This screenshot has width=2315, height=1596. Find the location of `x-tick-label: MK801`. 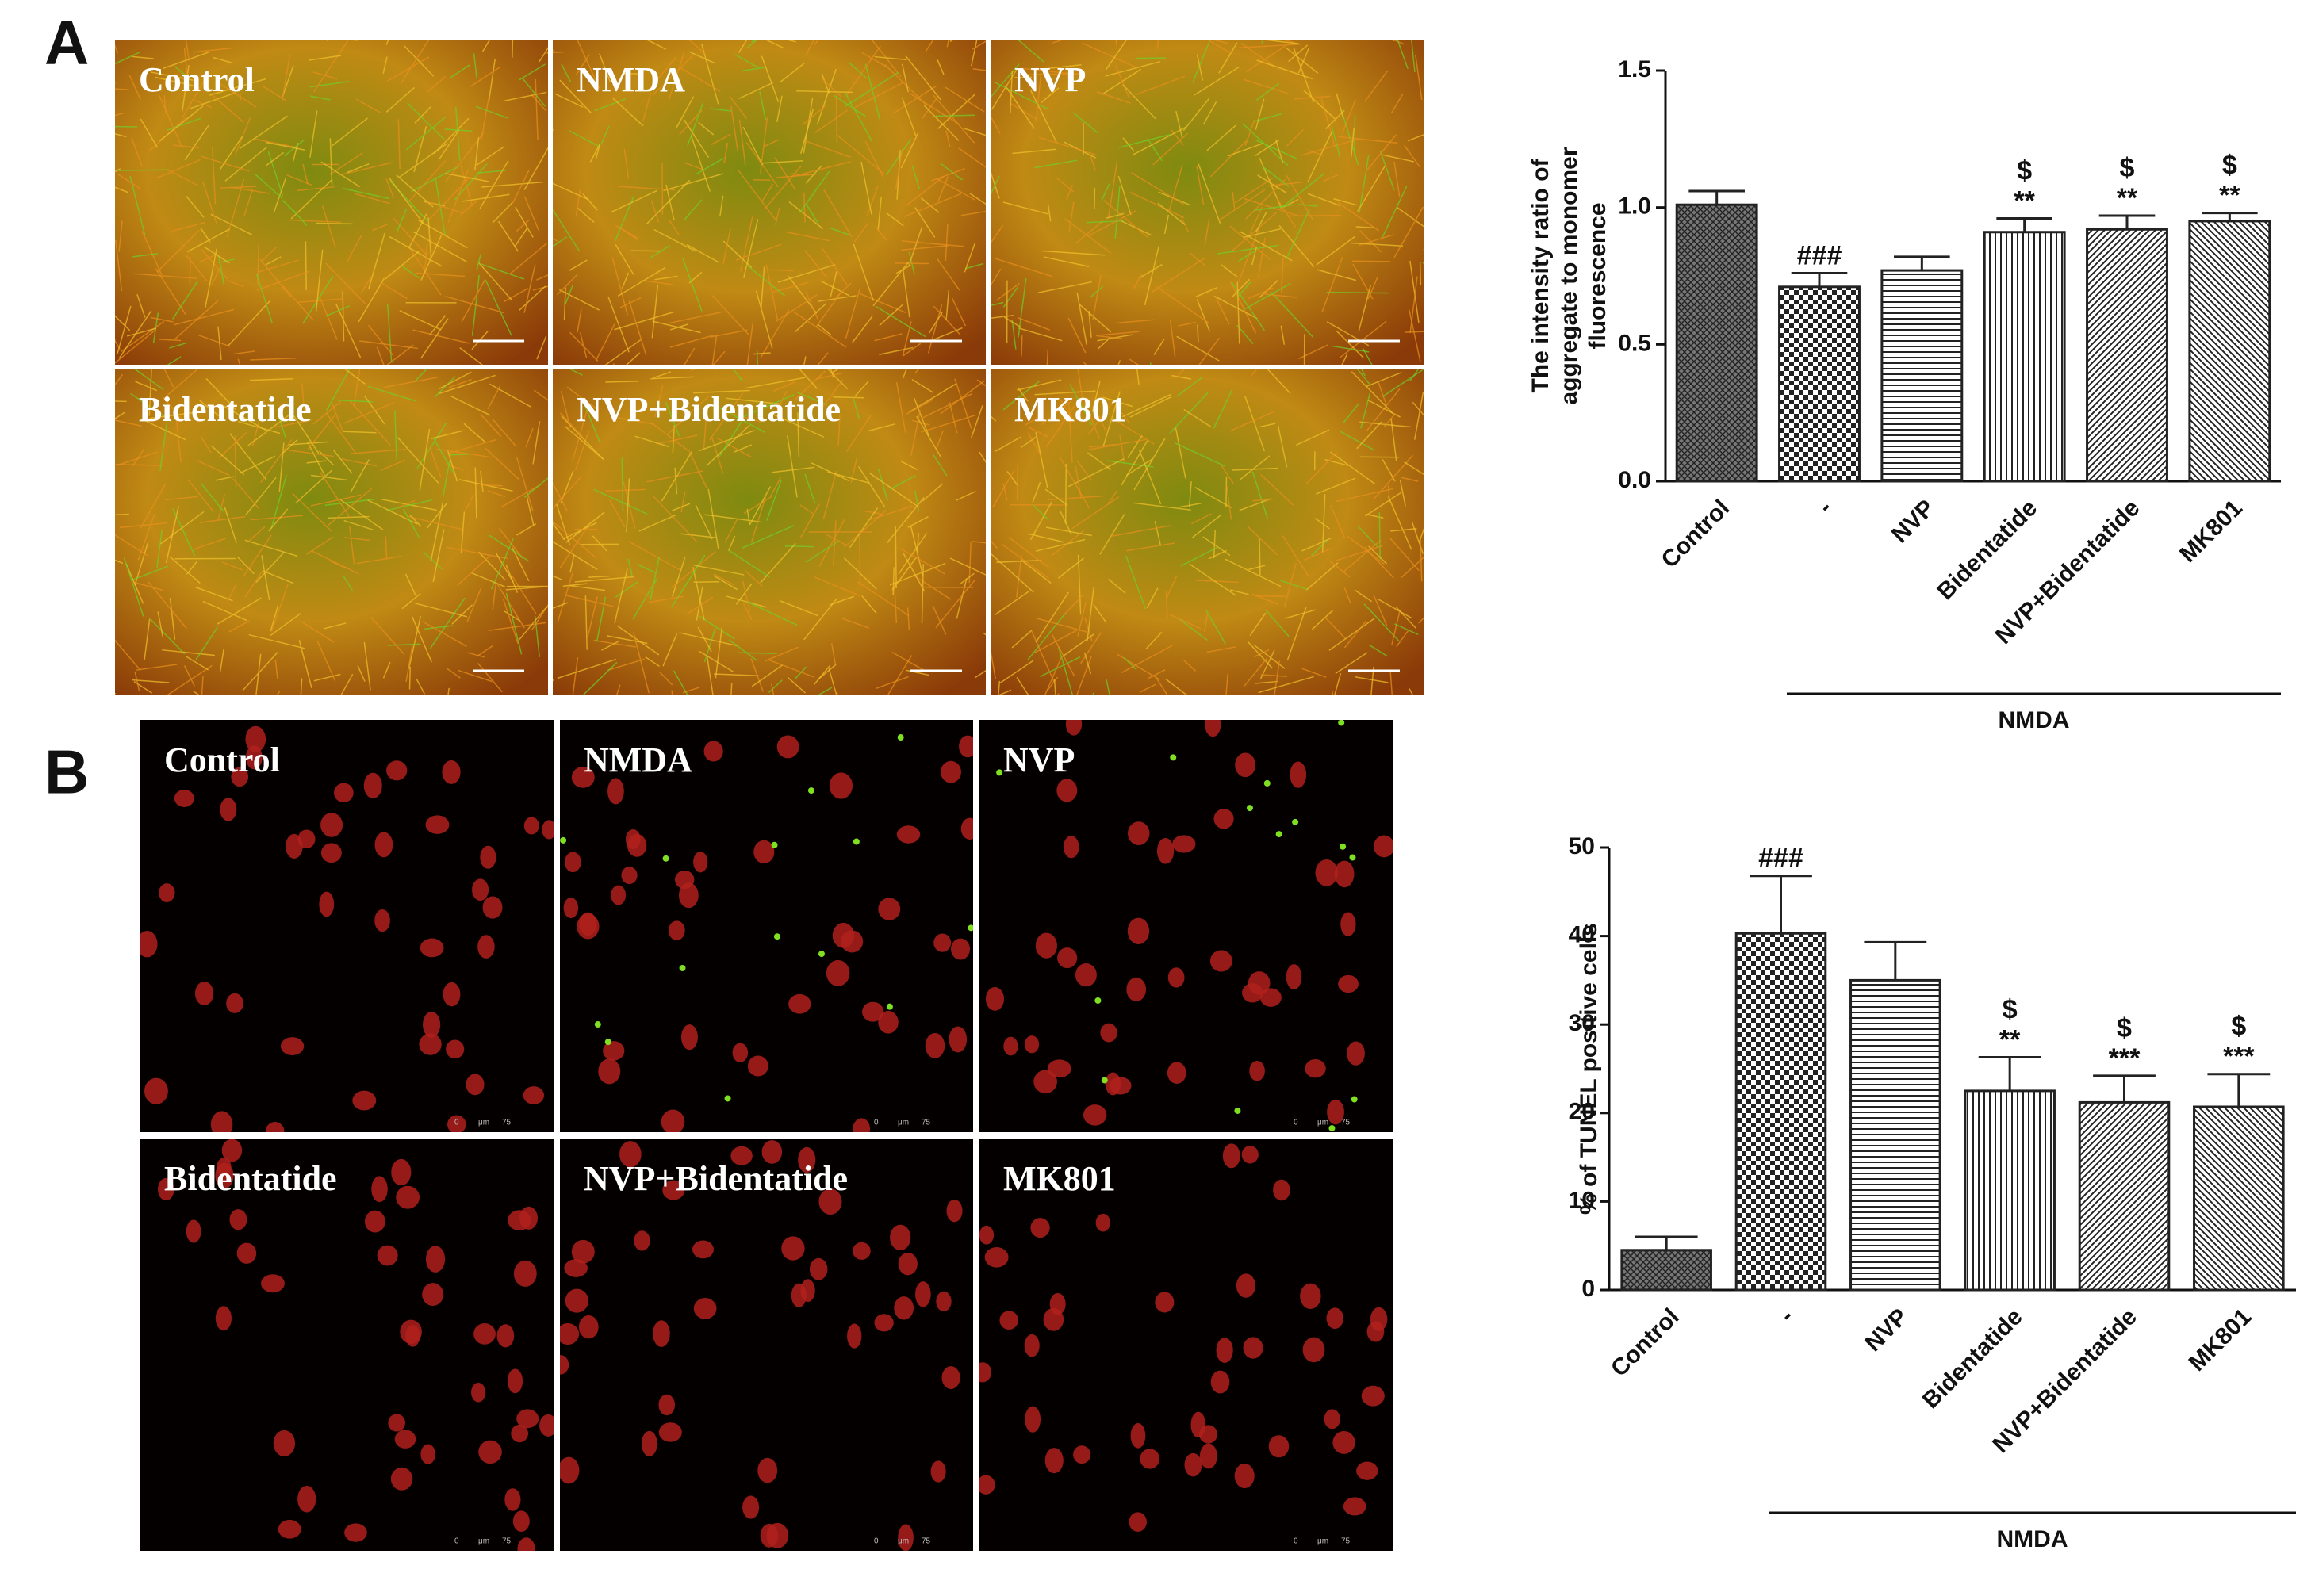

x-tick-label: MK801 is located at coordinates (2211, 531).